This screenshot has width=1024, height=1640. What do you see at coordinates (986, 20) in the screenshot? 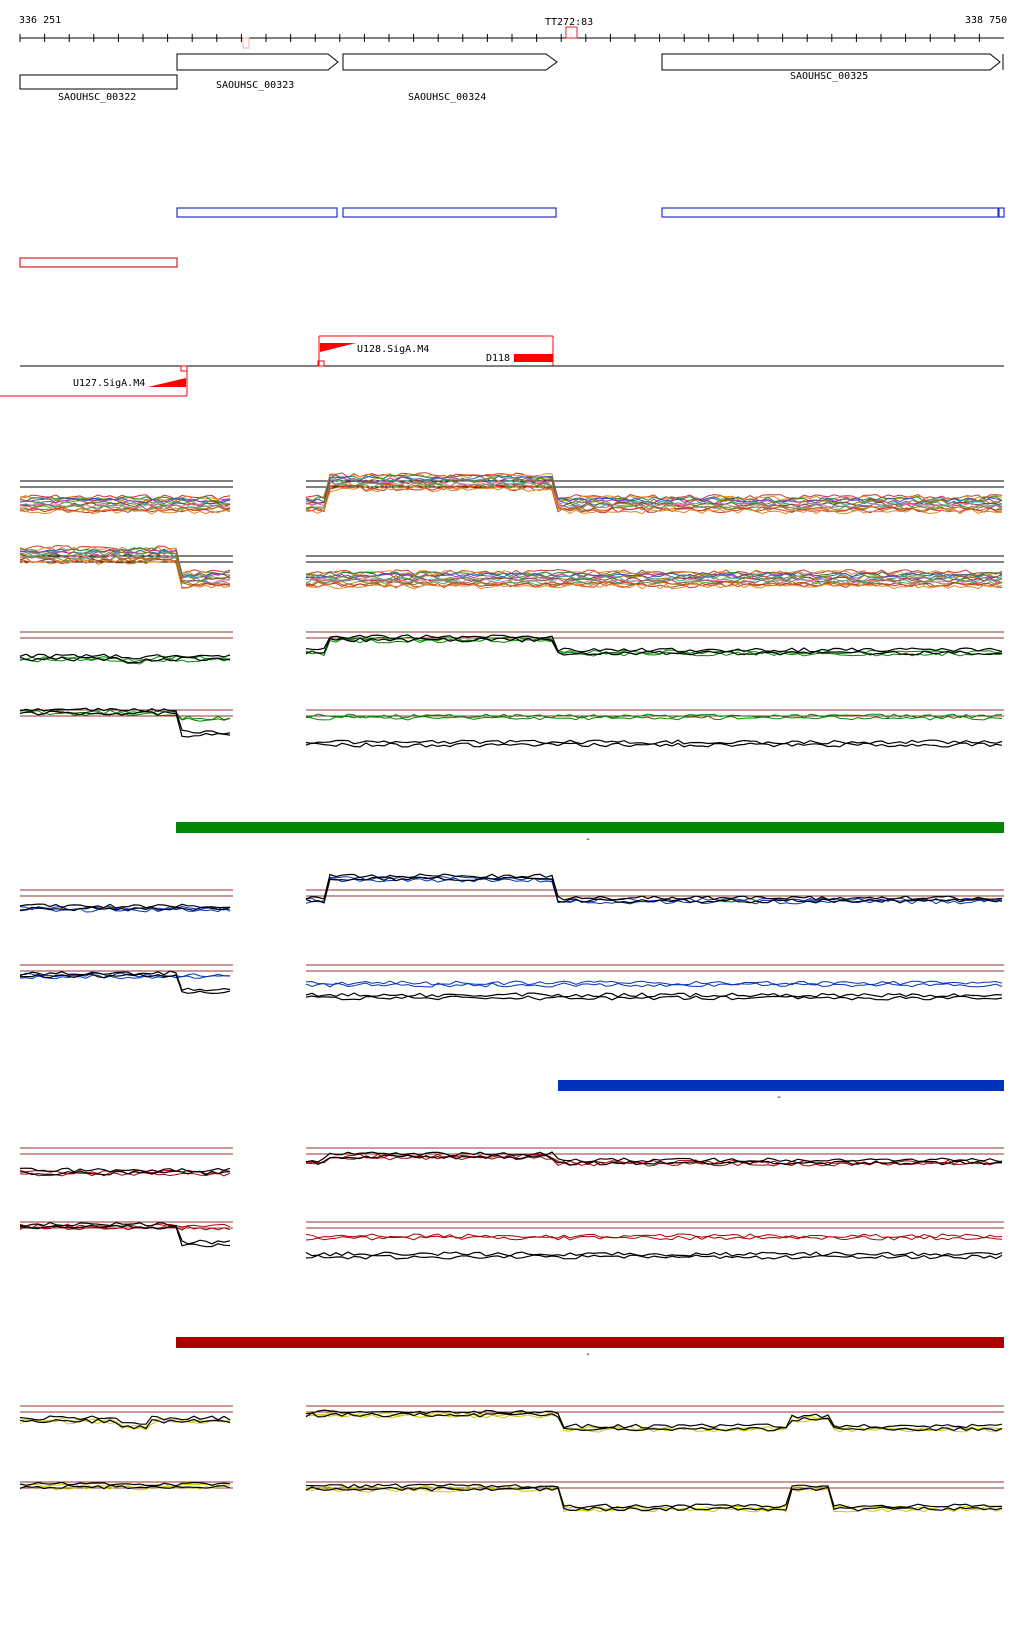
I see `coord-end: 338 750` at bounding box center [986, 20].